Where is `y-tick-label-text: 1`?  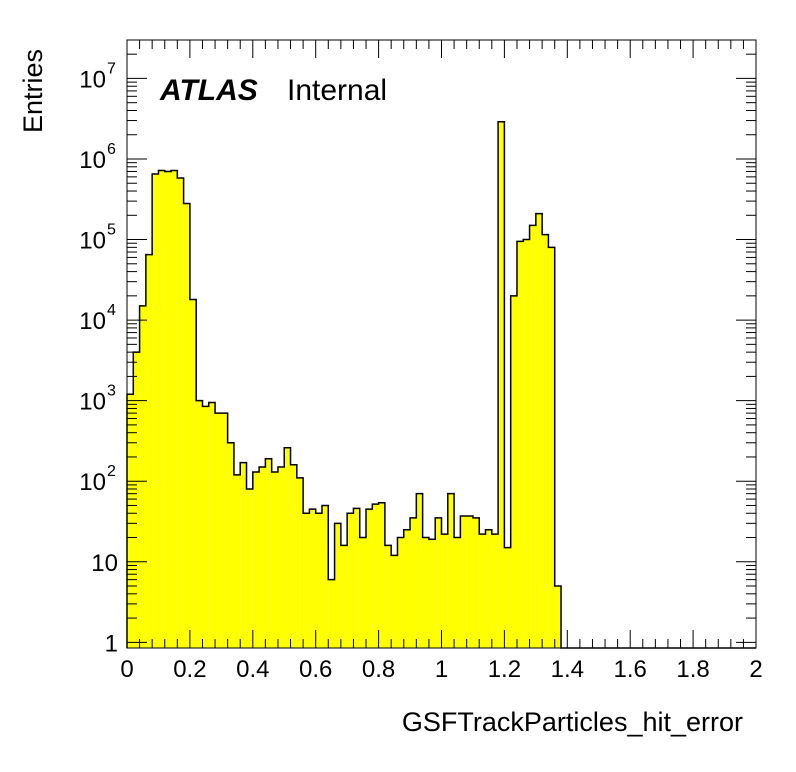 y-tick-label-text: 1 is located at coordinates (111, 643).